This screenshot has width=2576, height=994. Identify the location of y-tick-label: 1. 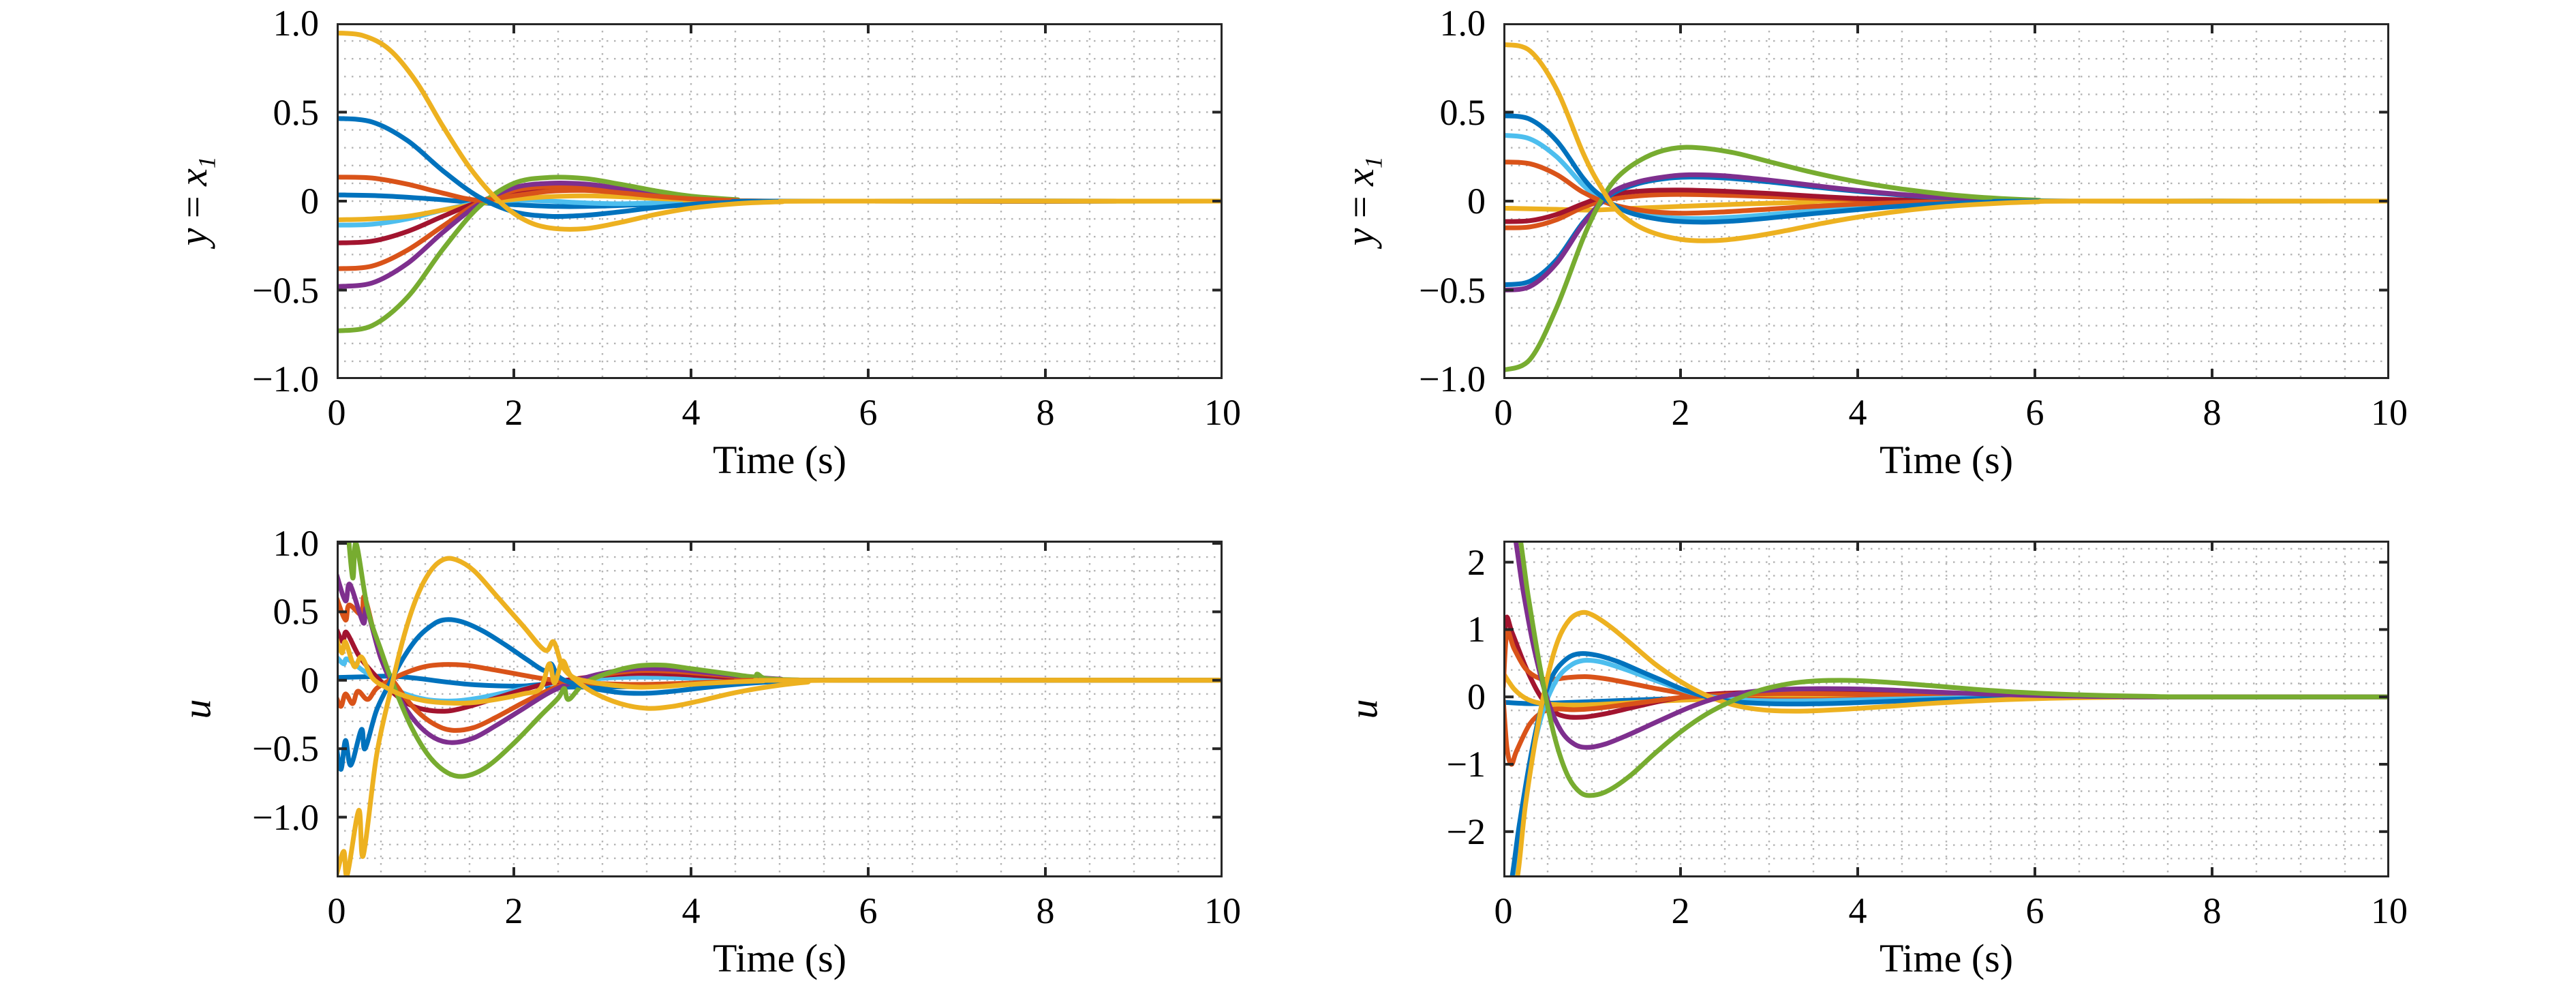
(1477, 629).